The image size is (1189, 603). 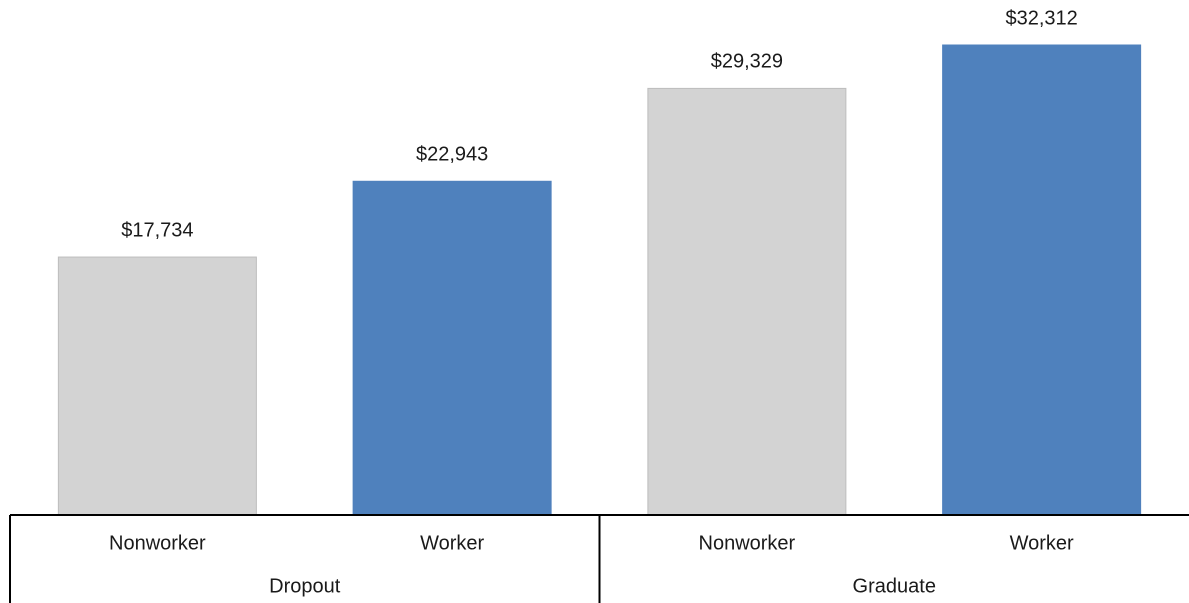 I want to click on group-label: Graduate, so click(x=894, y=586).